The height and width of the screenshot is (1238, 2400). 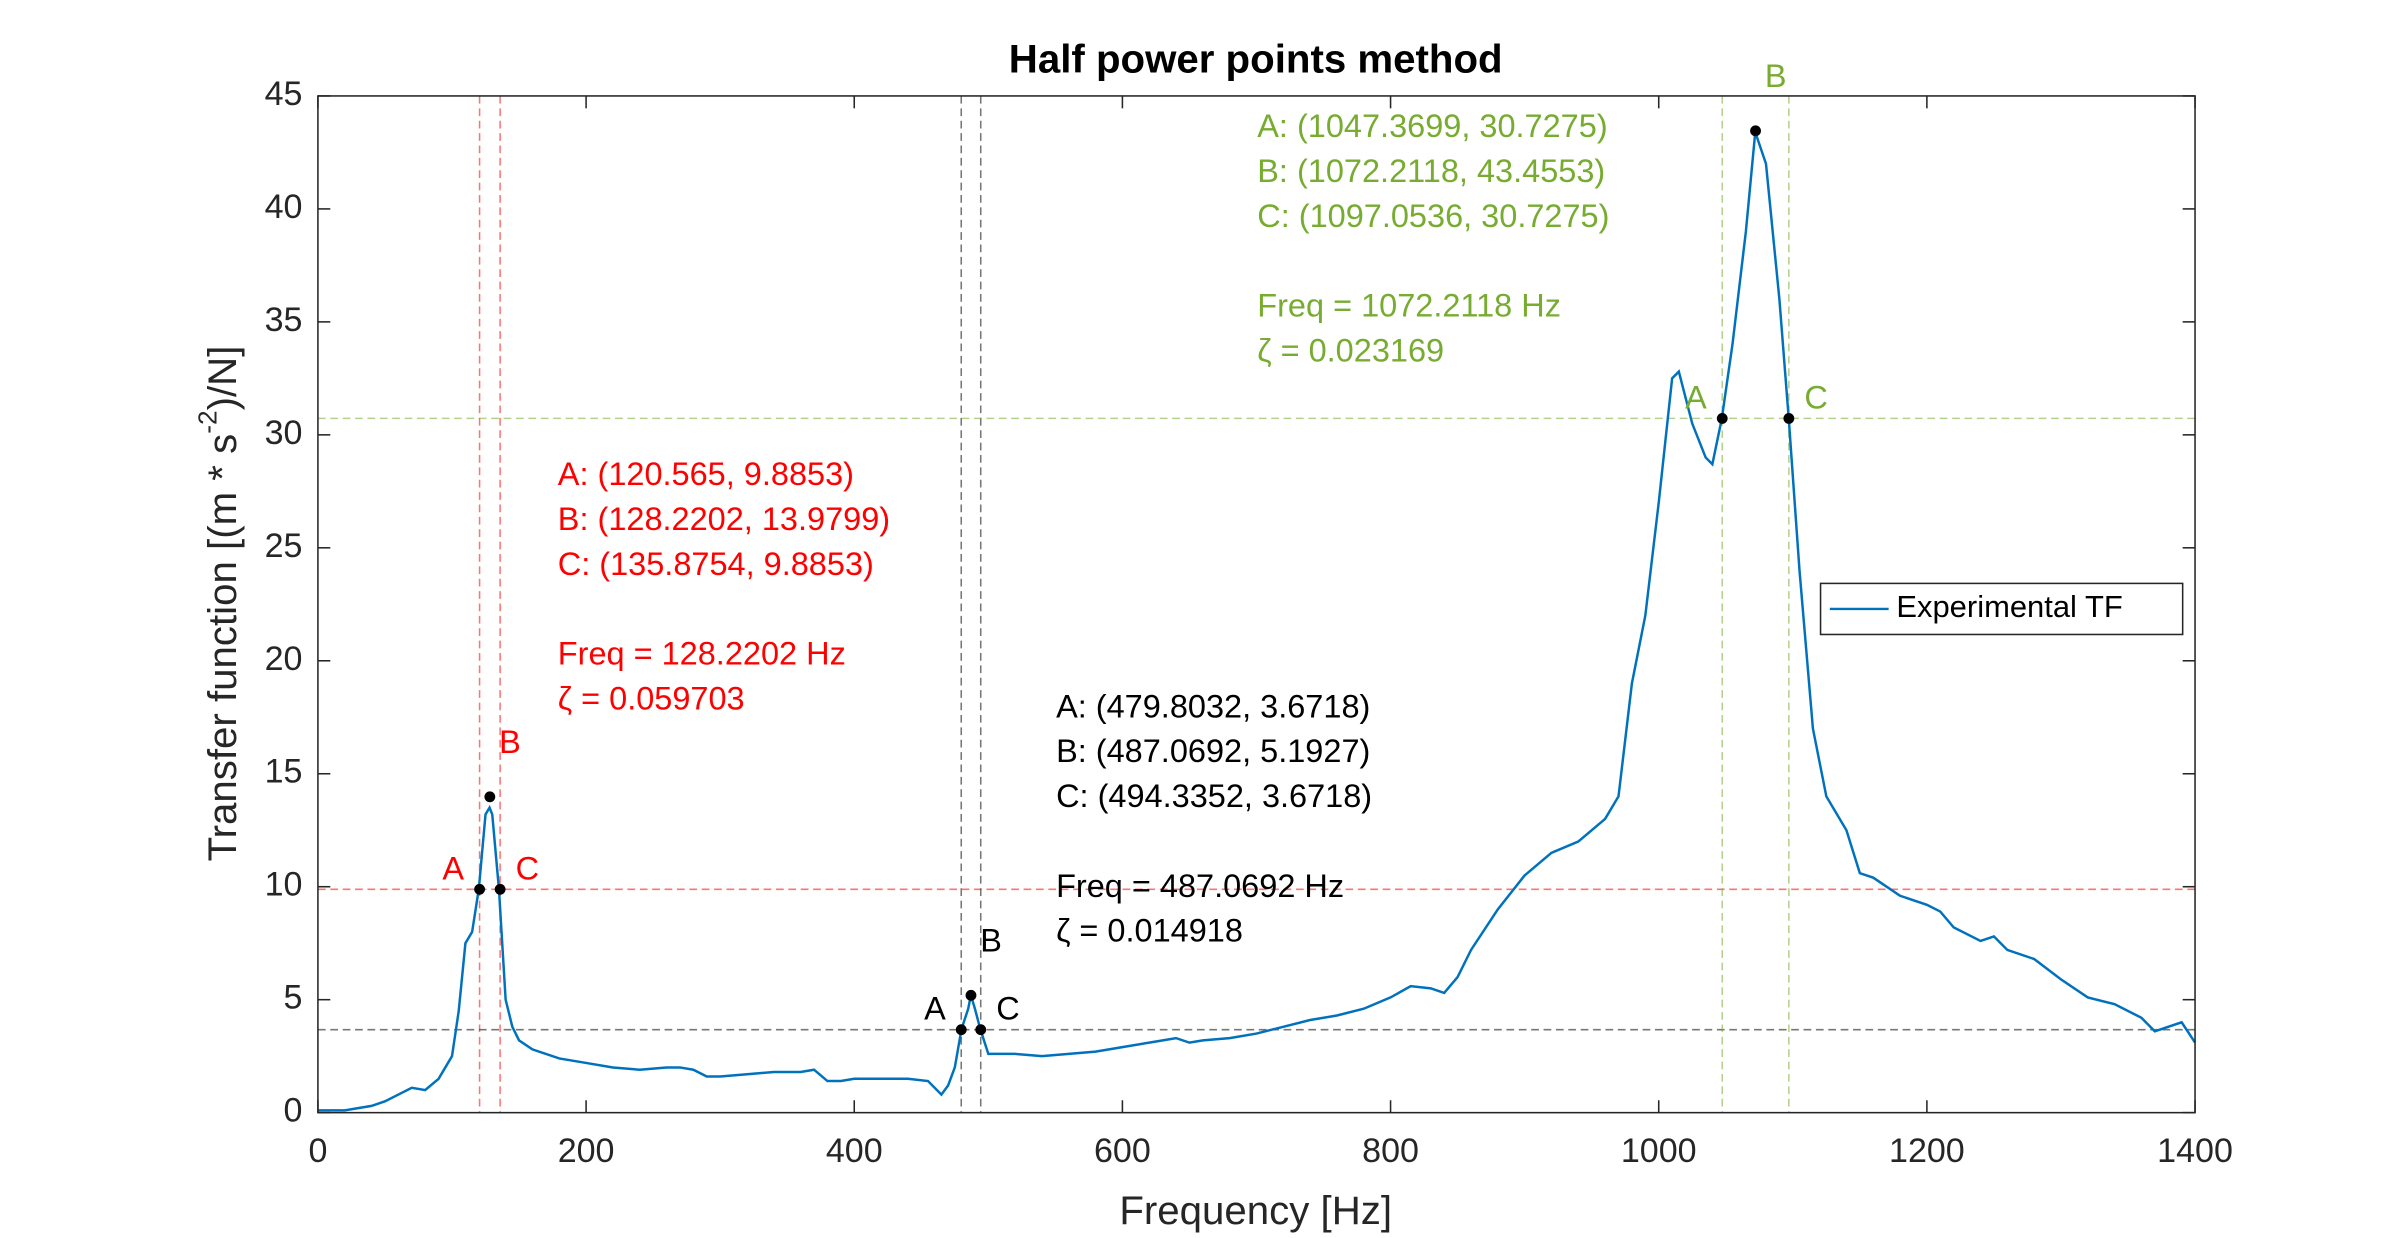 What do you see at coordinates (651, 699) in the screenshot?
I see `annotation-text: ζ = 0.059703` at bounding box center [651, 699].